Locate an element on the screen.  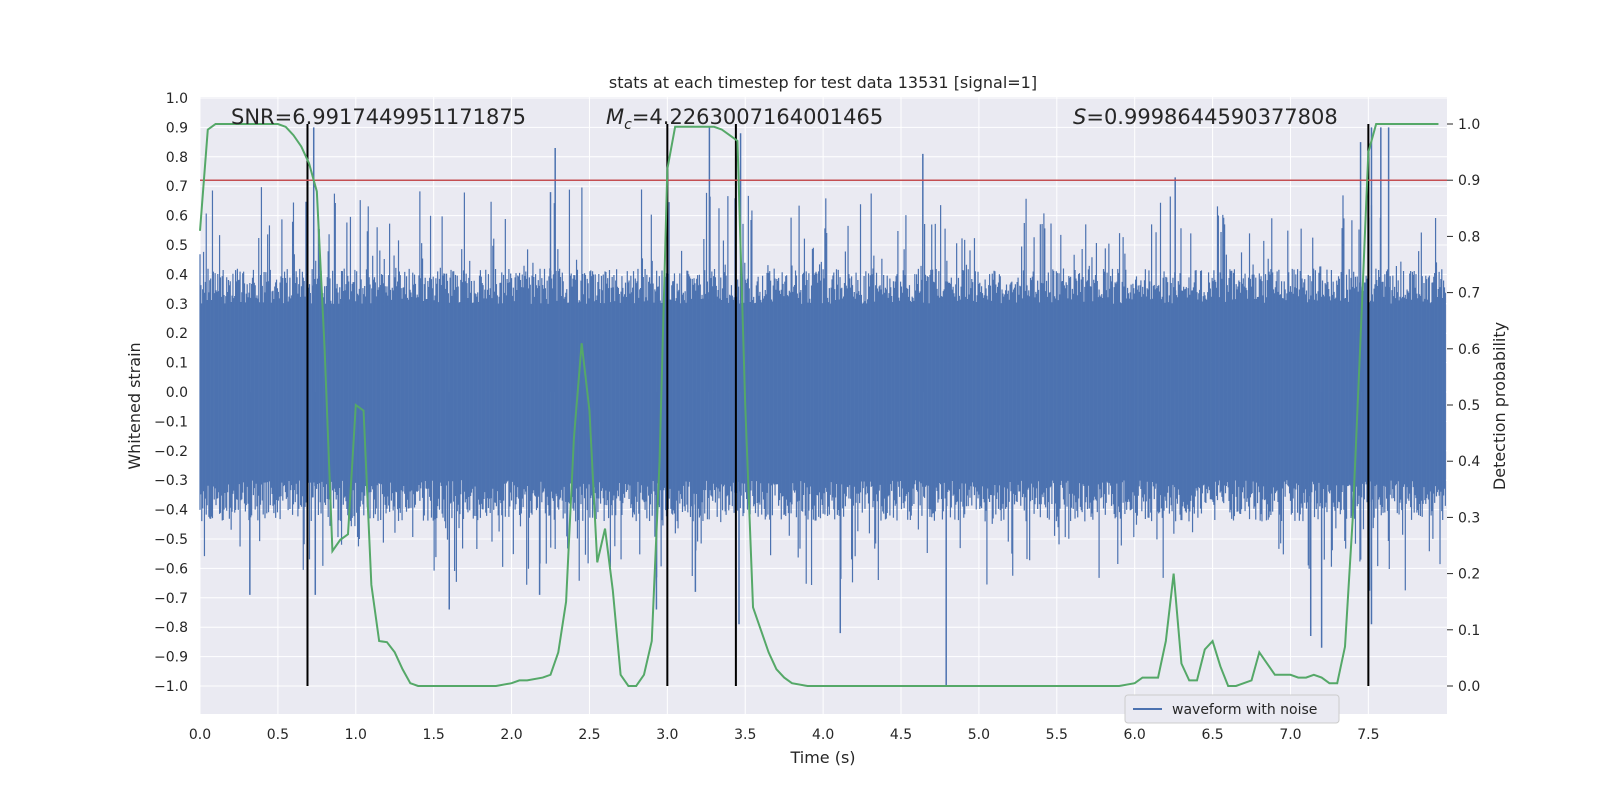
x-tick-label: 5.0 is located at coordinates (979, 735).